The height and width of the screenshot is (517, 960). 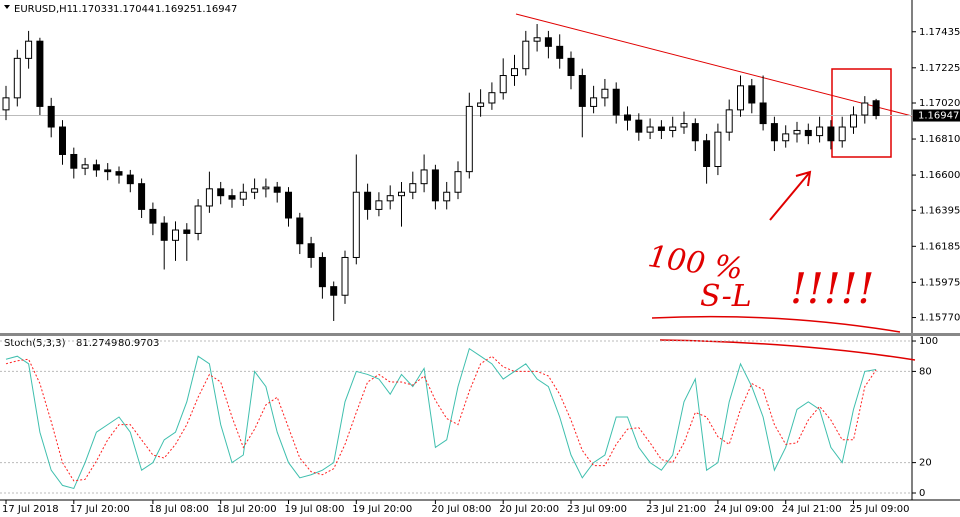 What do you see at coordinates (925, 463) in the screenshot?
I see `y-tick-label: 20` at bounding box center [925, 463].